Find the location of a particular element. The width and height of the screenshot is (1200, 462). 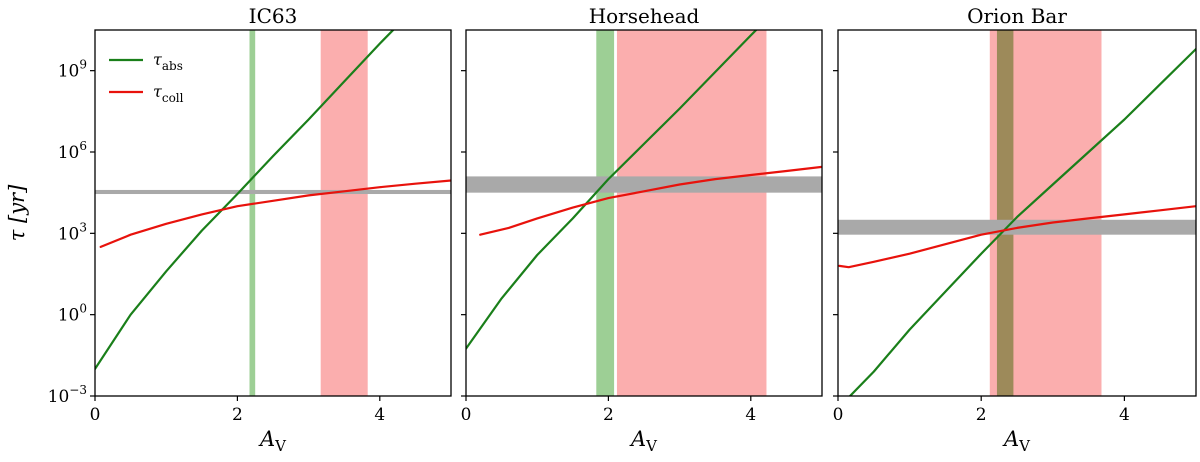

y-tick-label: 10⁰ is located at coordinates (72, 314).